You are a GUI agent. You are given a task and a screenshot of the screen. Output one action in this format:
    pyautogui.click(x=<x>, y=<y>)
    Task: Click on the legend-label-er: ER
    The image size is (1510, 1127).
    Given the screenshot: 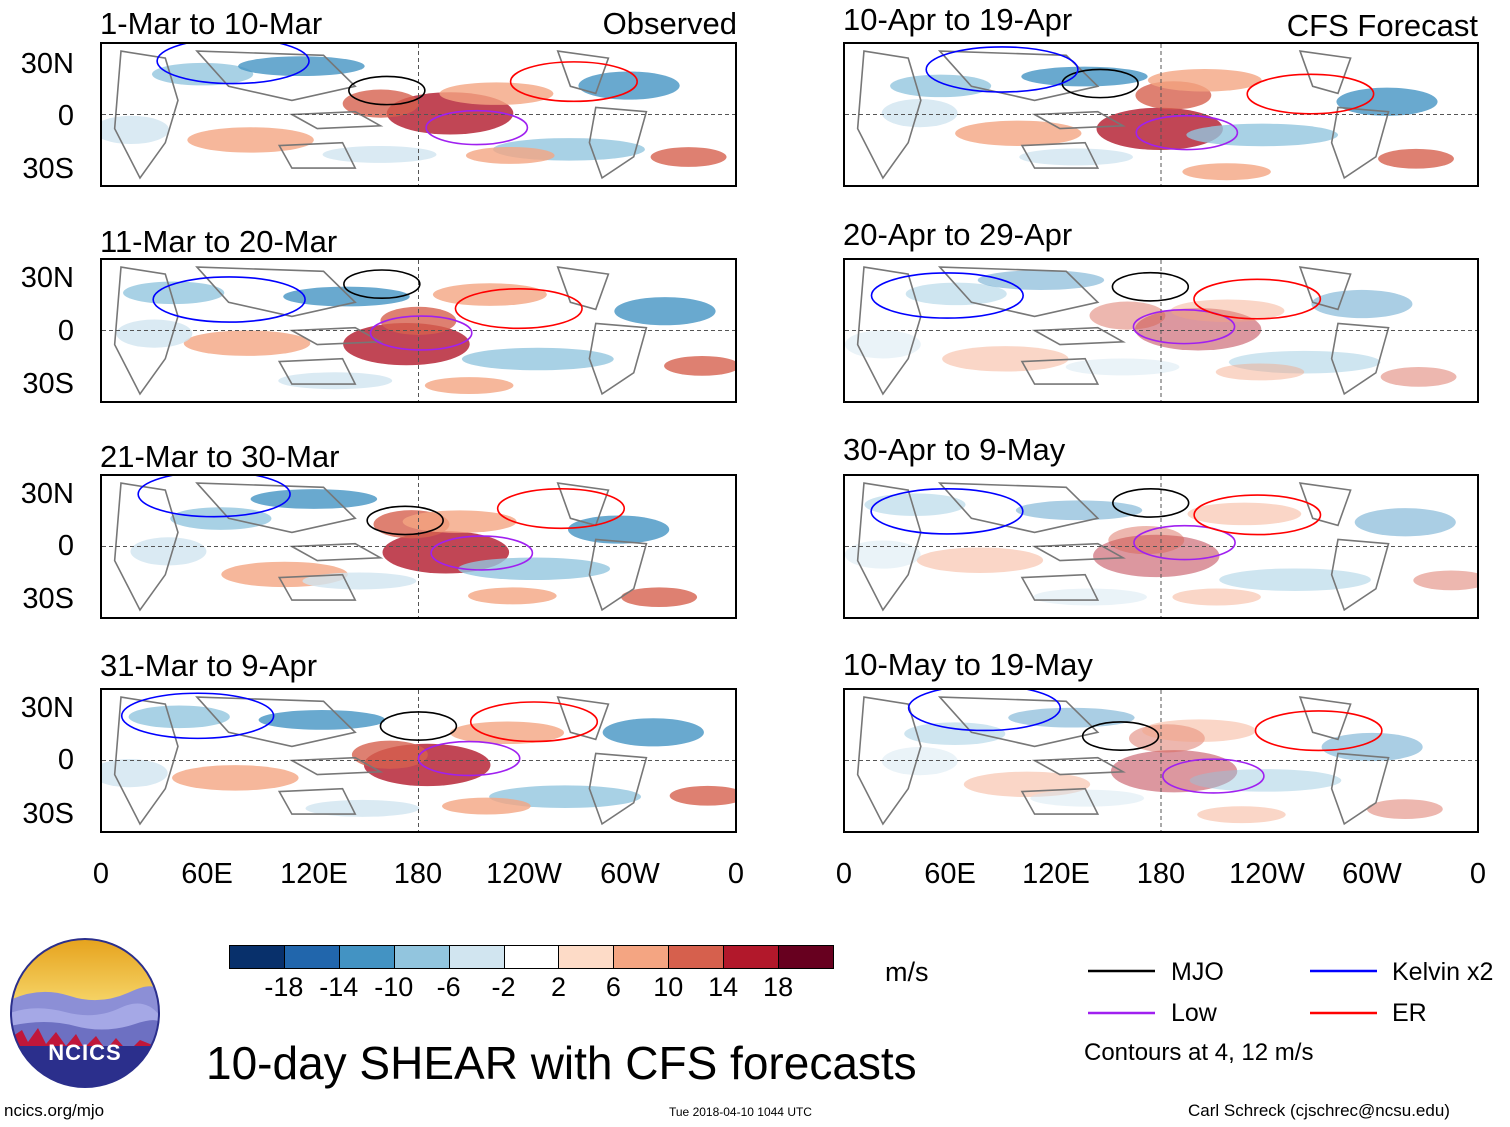 What is the action you would take?
    pyautogui.click(x=1409, y=1013)
    